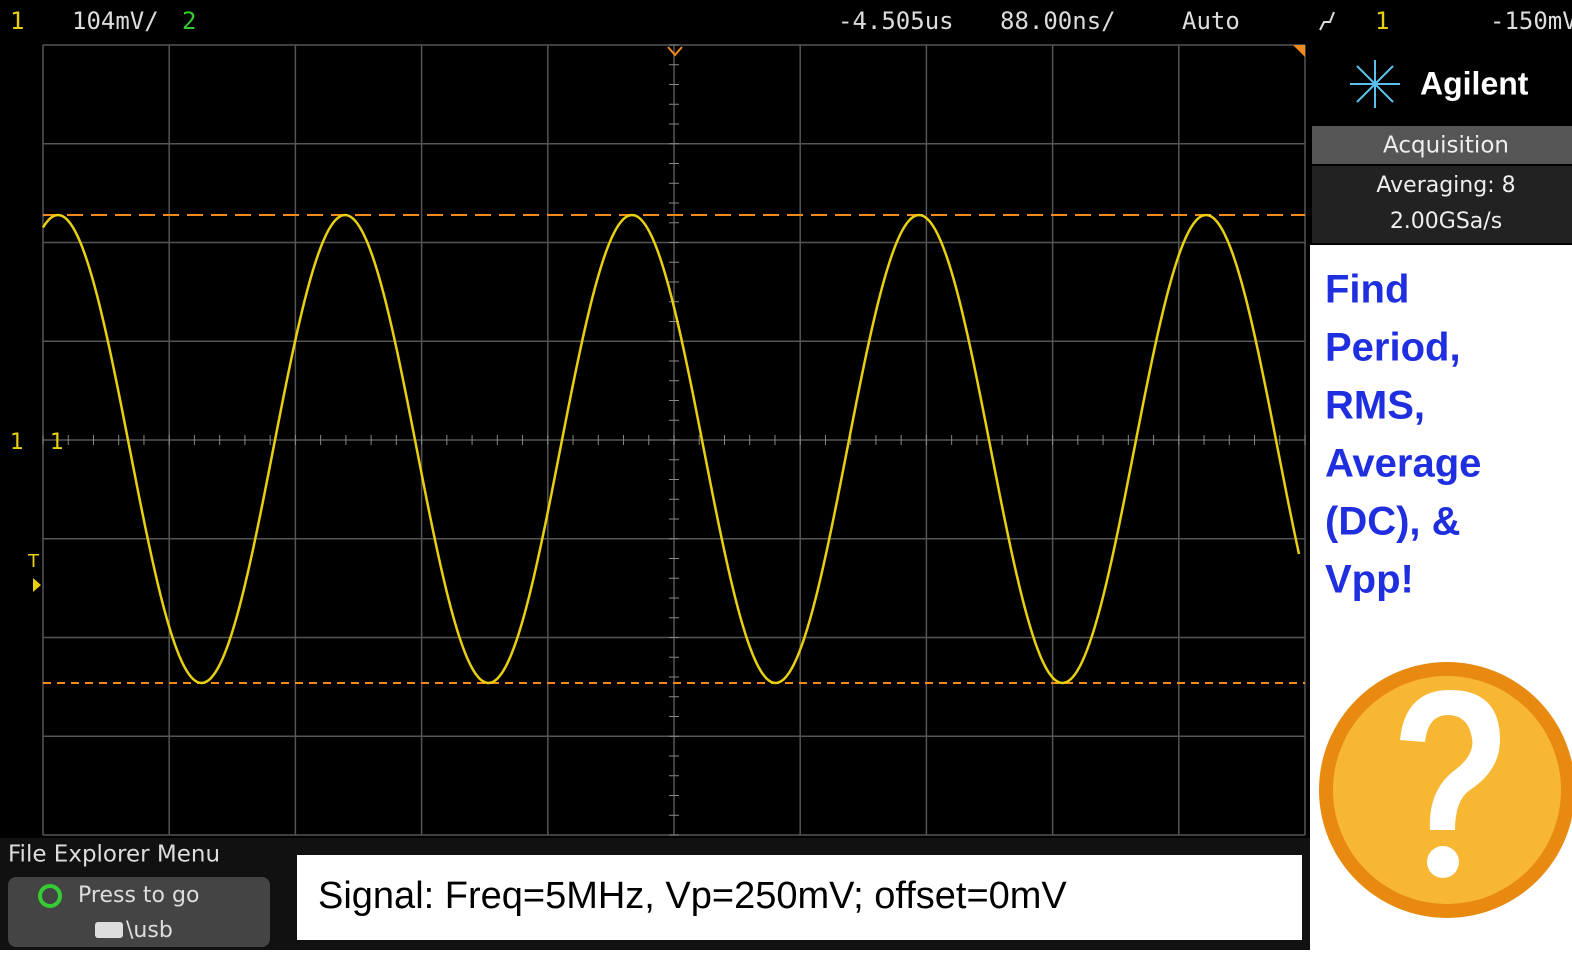  Describe the element at coordinates (50, 896) in the screenshot. I see `go-icon` at that location.